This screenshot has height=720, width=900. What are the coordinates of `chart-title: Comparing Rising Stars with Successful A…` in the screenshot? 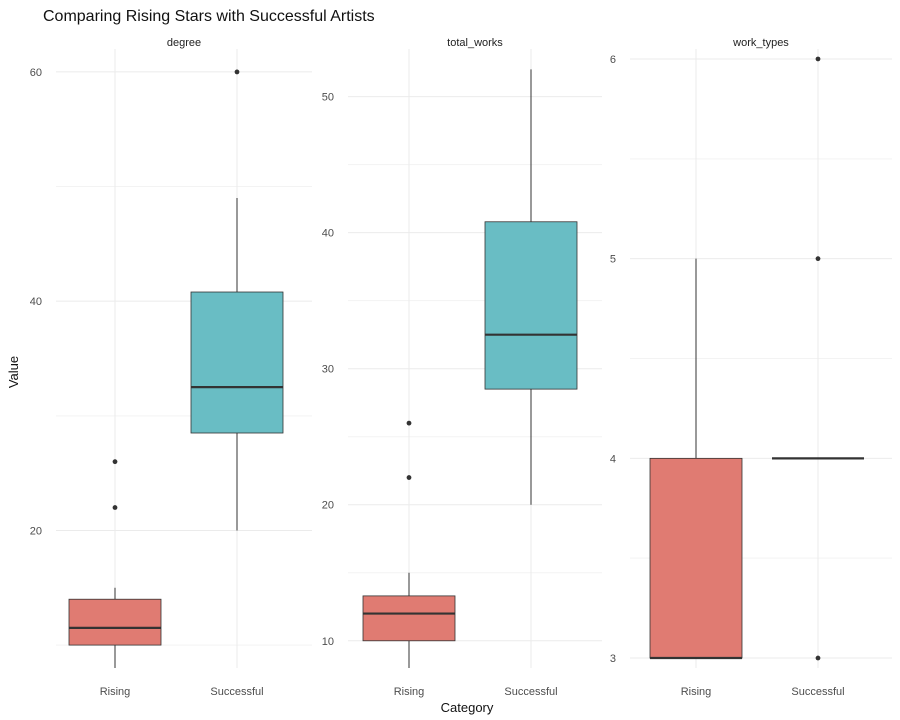 It's located at (209, 16).